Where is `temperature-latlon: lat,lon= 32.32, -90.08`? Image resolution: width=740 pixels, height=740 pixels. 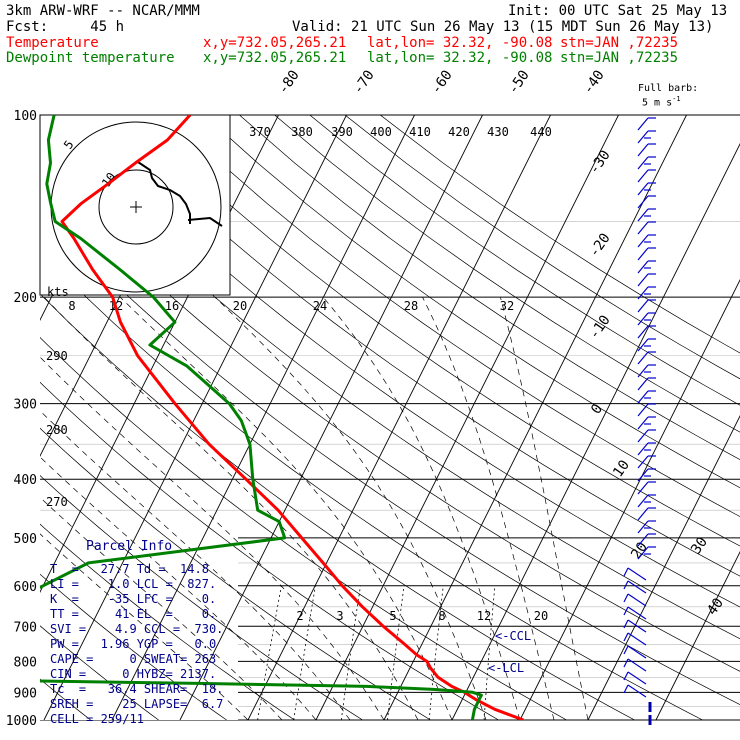
temperature-latlon: lat,lon= 32.32, -90.08 is located at coordinates (460, 43).